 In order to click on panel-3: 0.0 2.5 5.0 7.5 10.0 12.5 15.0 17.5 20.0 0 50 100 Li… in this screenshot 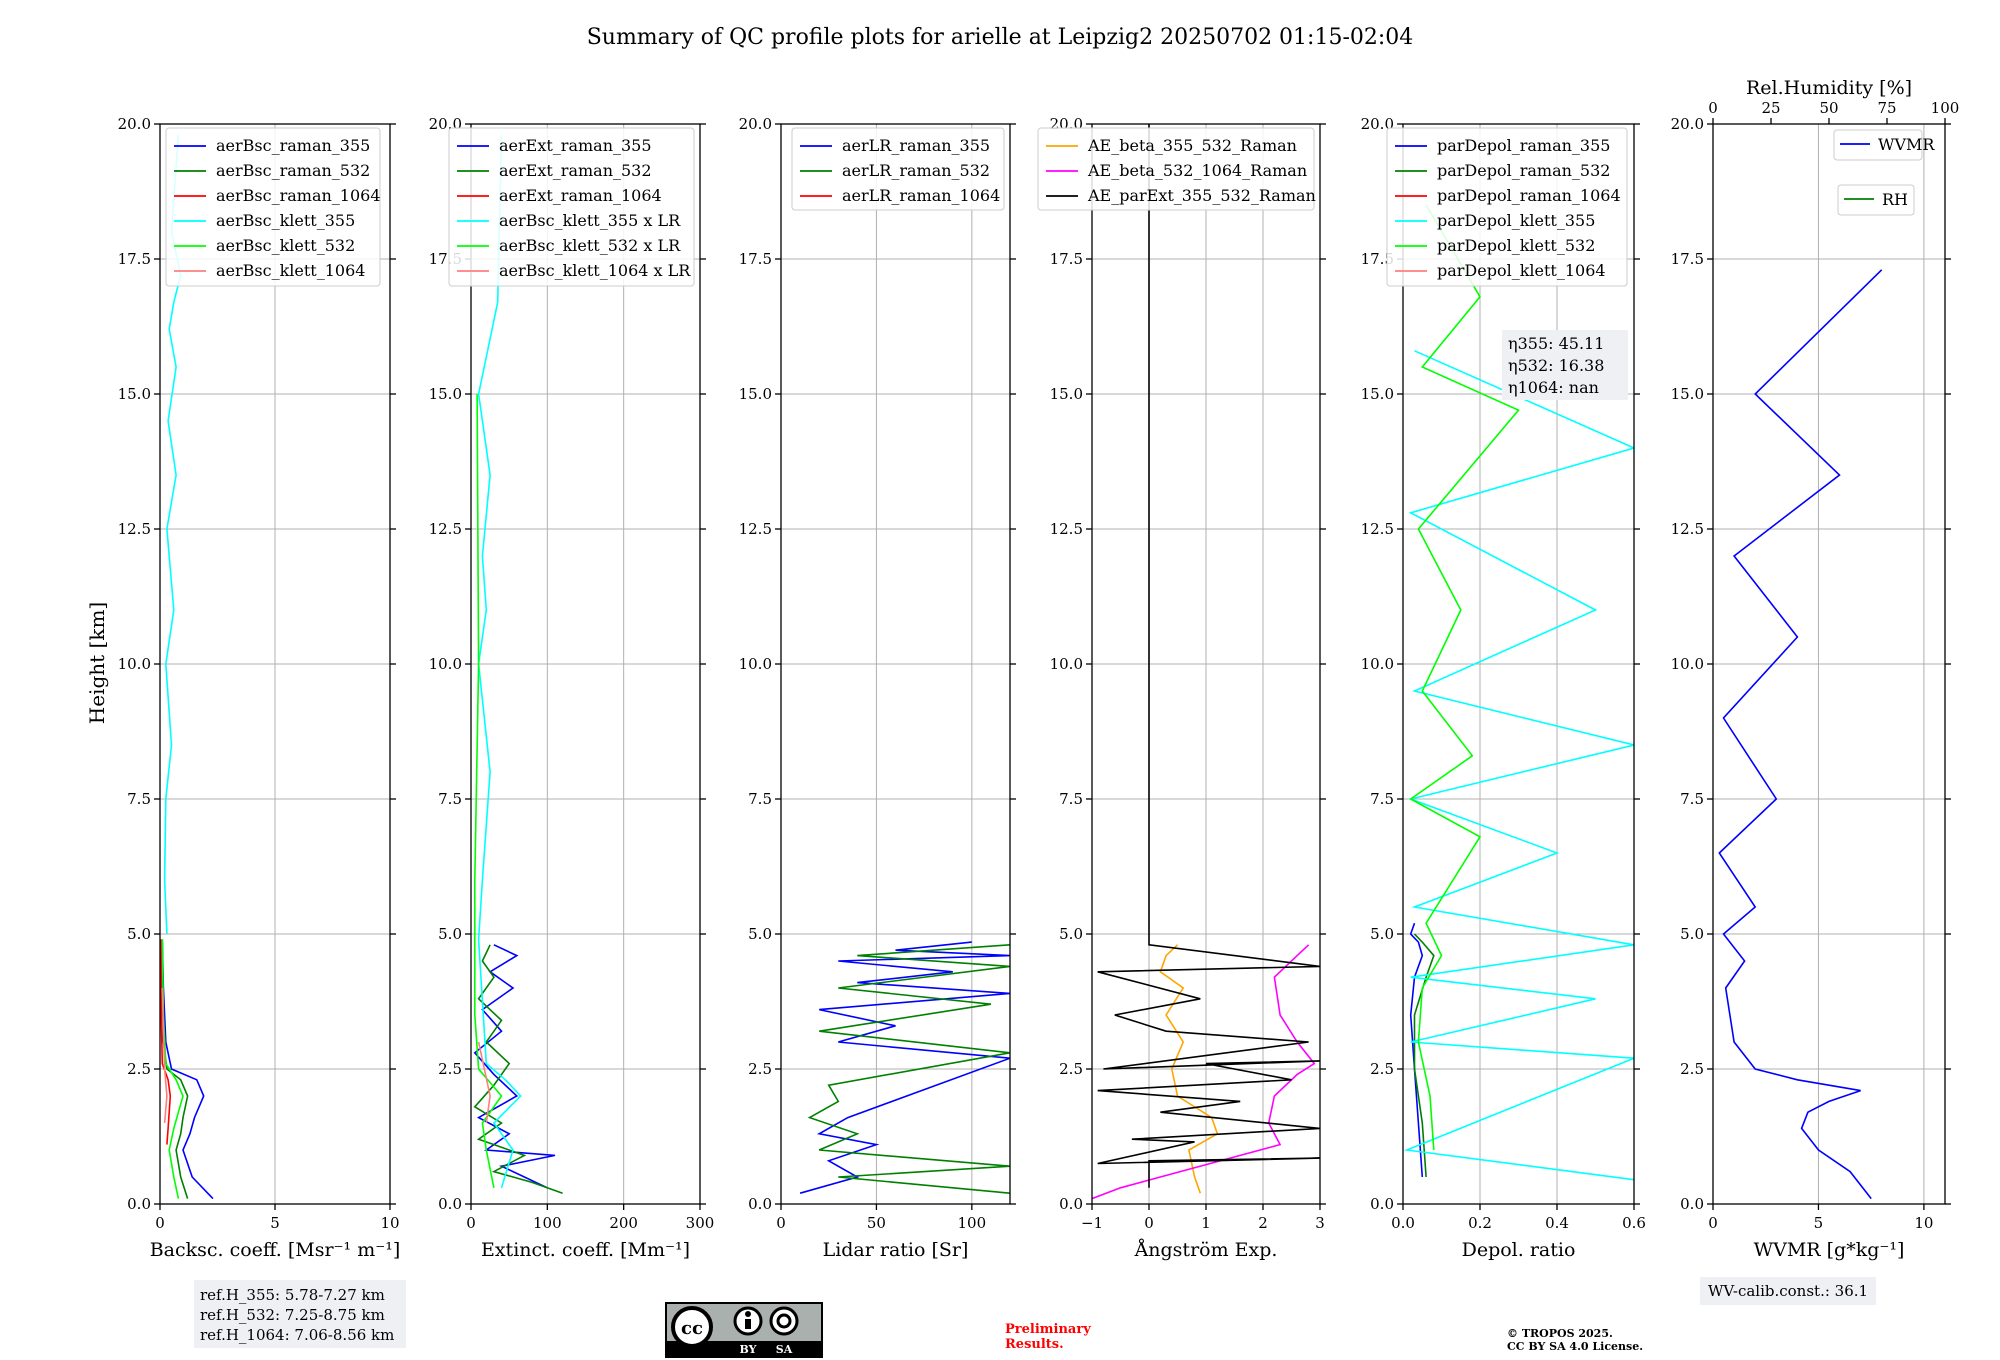, I will do `click(877, 688)`.